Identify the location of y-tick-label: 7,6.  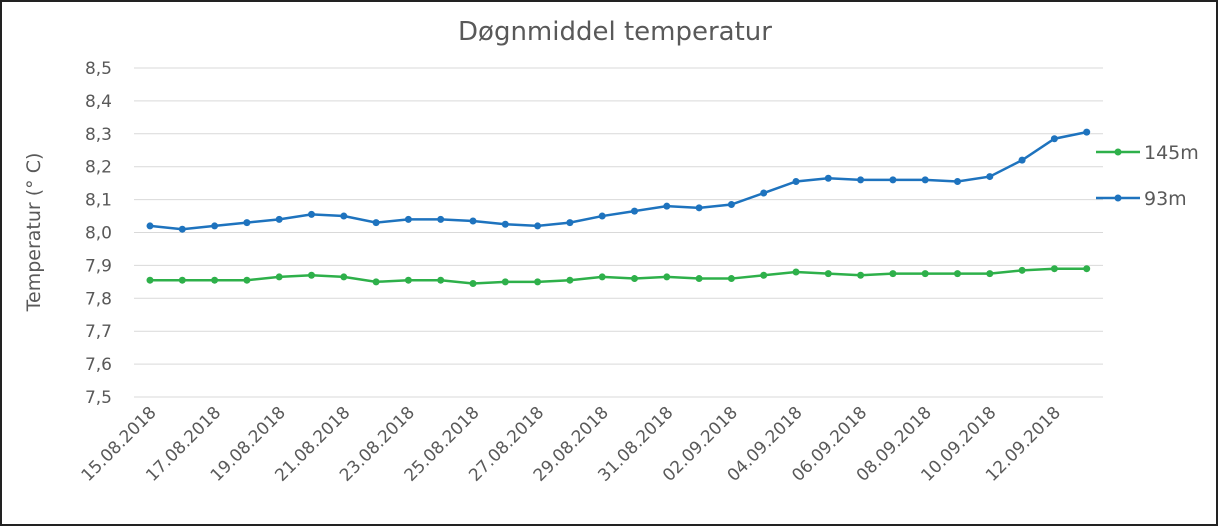
(98, 365).